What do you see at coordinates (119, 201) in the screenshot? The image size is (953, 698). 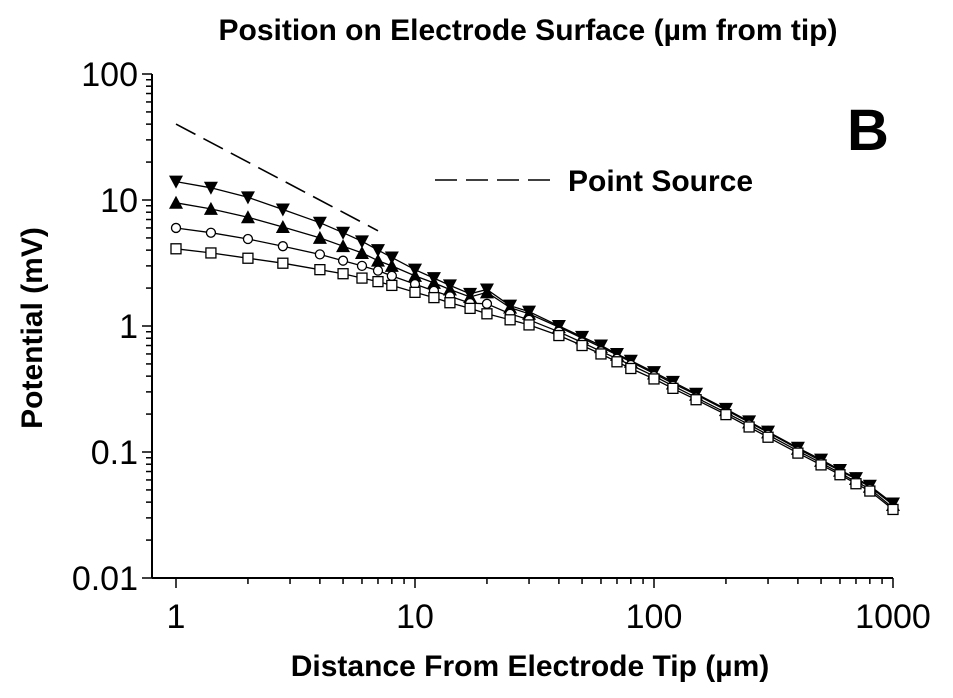 I see `y-tick-label: 10` at bounding box center [119, 201].